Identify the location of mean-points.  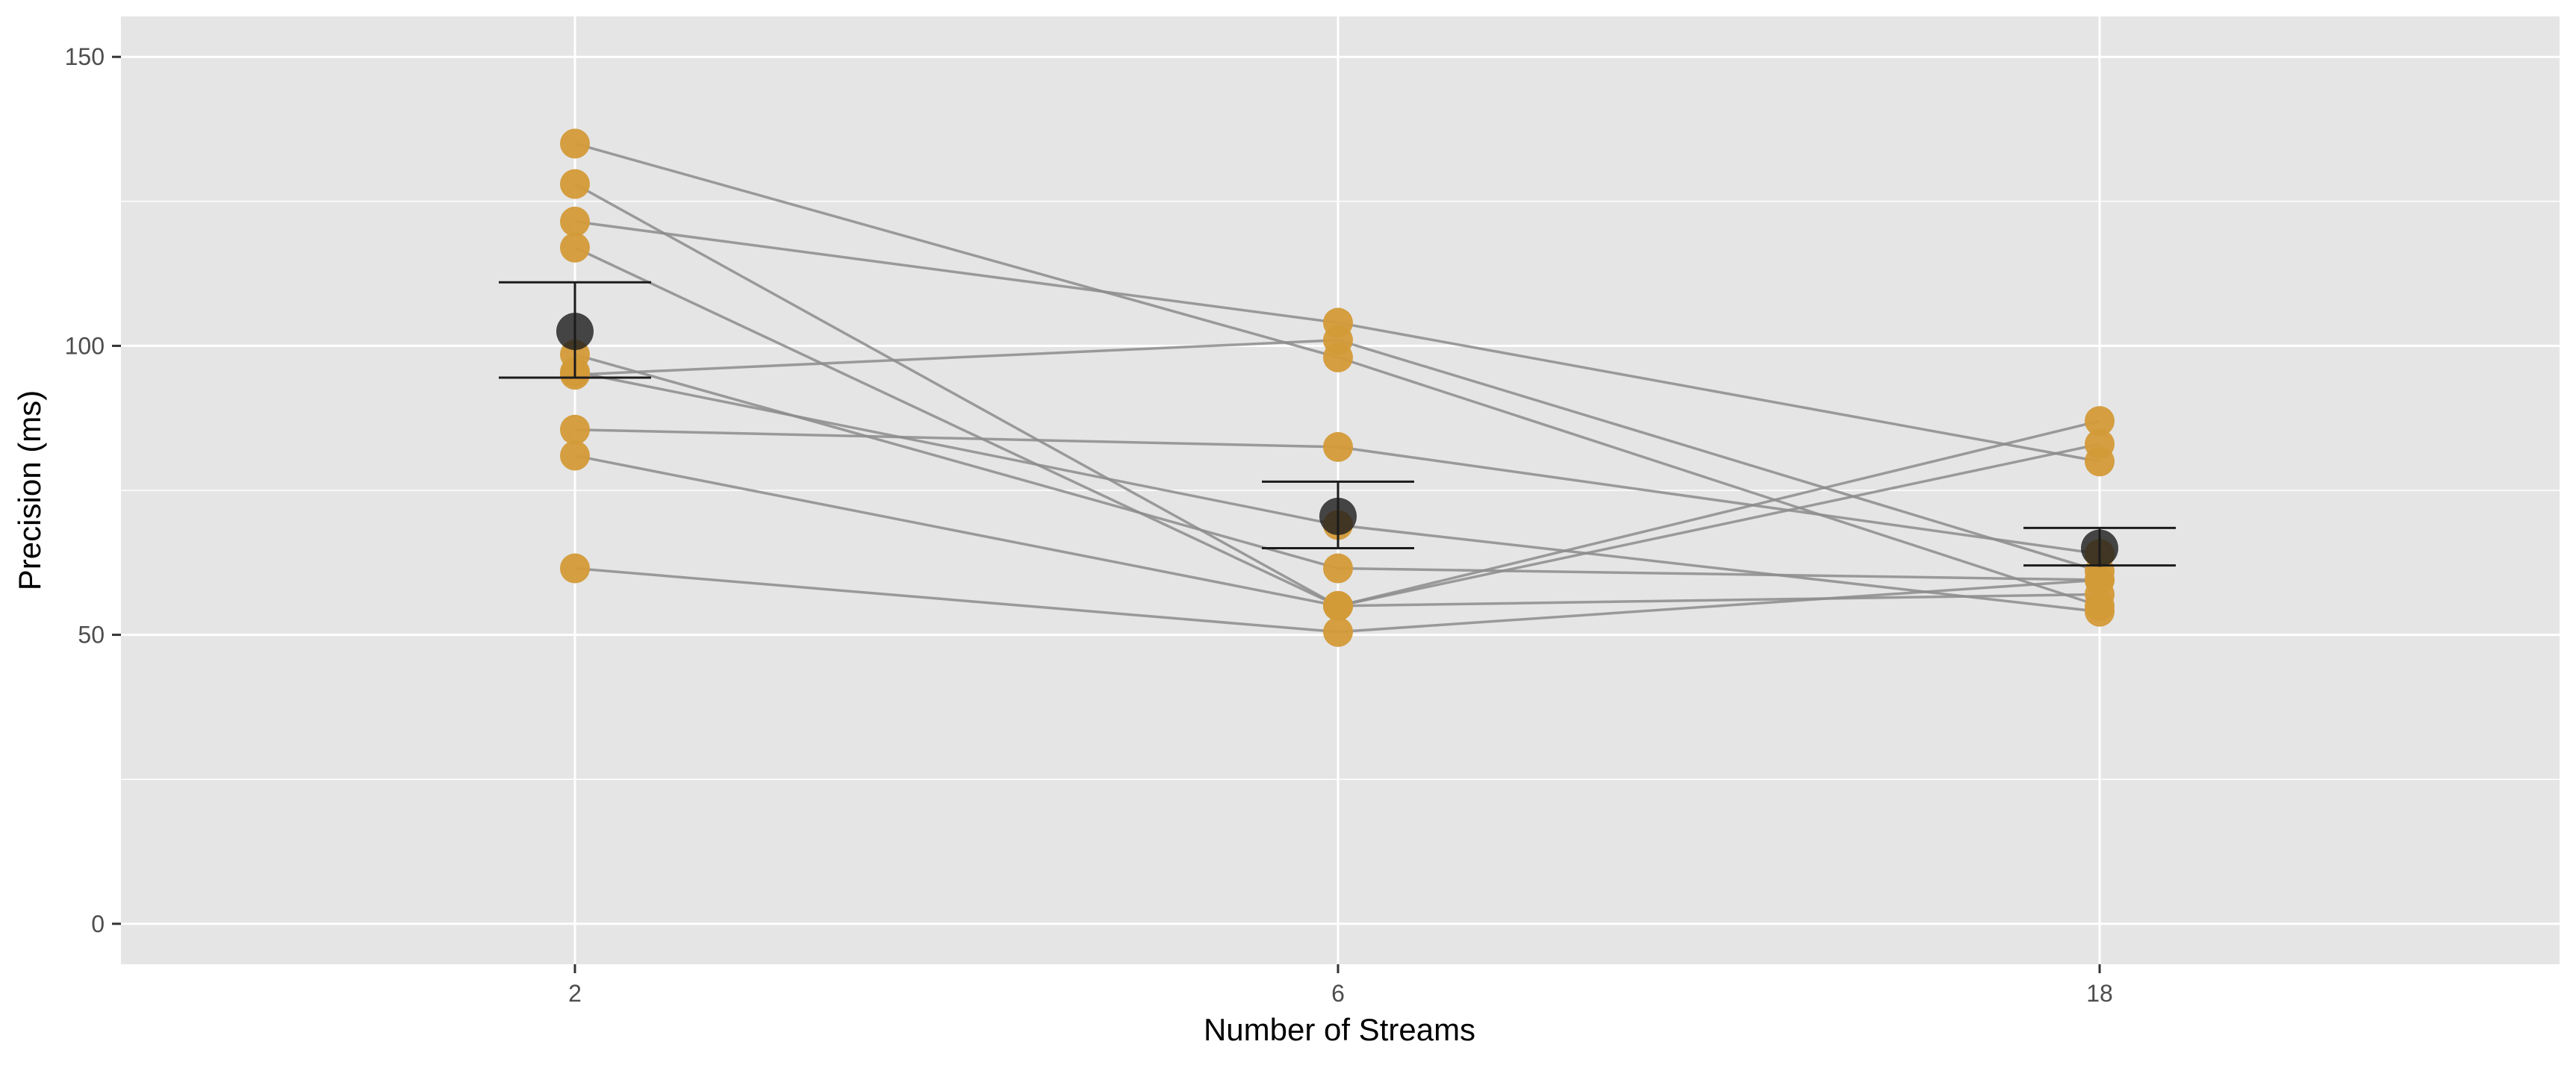
(1337, 440).